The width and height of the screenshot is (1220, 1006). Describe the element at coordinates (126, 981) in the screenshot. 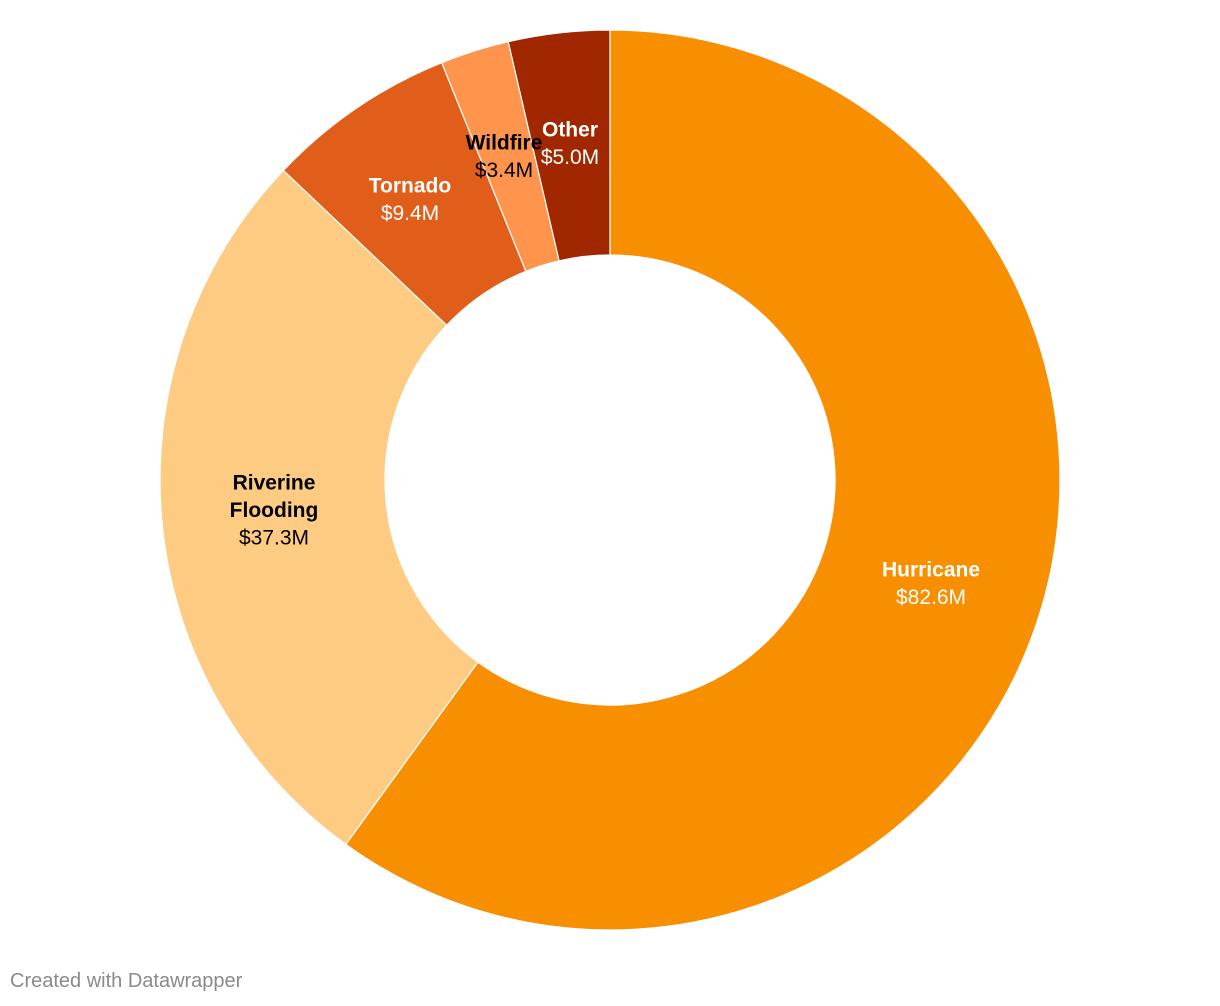

I see `datawrapper-credit: Created with Datawrapper` at that location.